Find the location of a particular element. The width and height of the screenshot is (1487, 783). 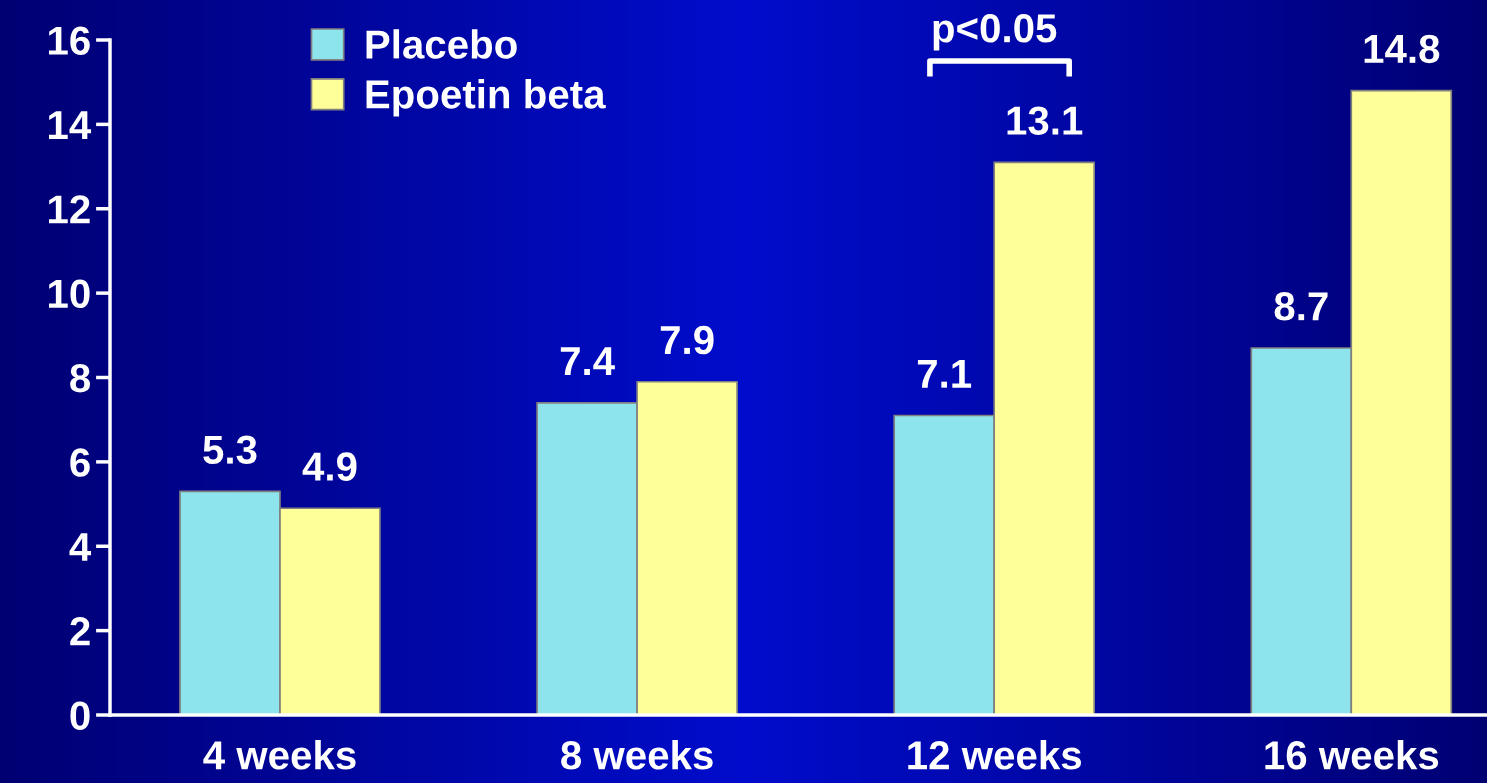

data-label: 7.4 is located at coordinates (587, 361).